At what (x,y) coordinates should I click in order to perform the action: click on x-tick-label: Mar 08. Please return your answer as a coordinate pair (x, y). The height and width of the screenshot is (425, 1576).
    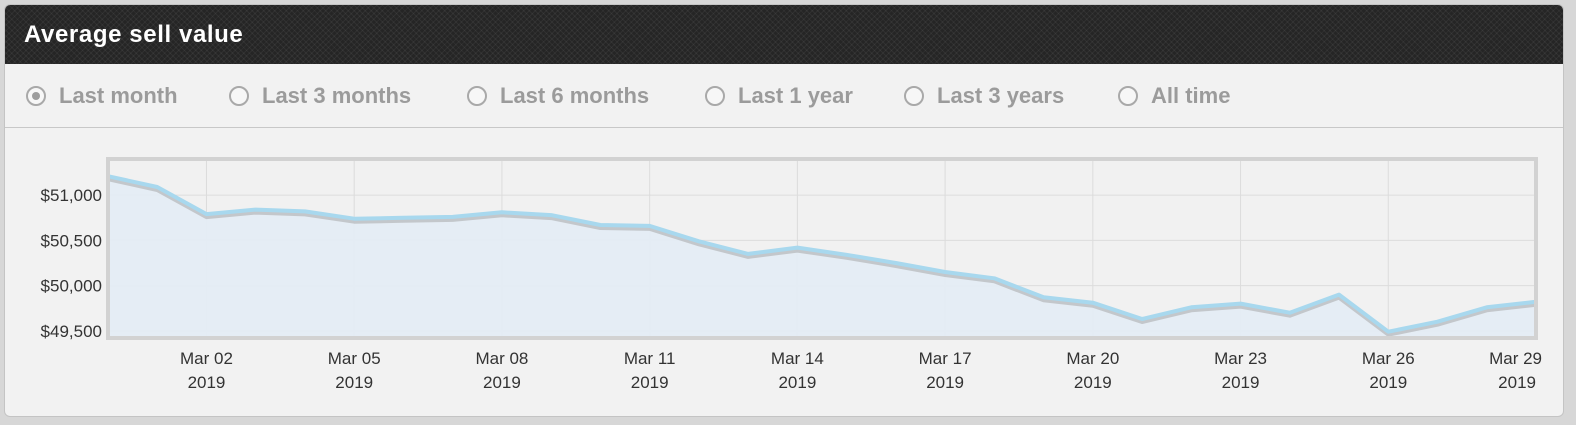
    Looking at the image, I should click on (501, 358).